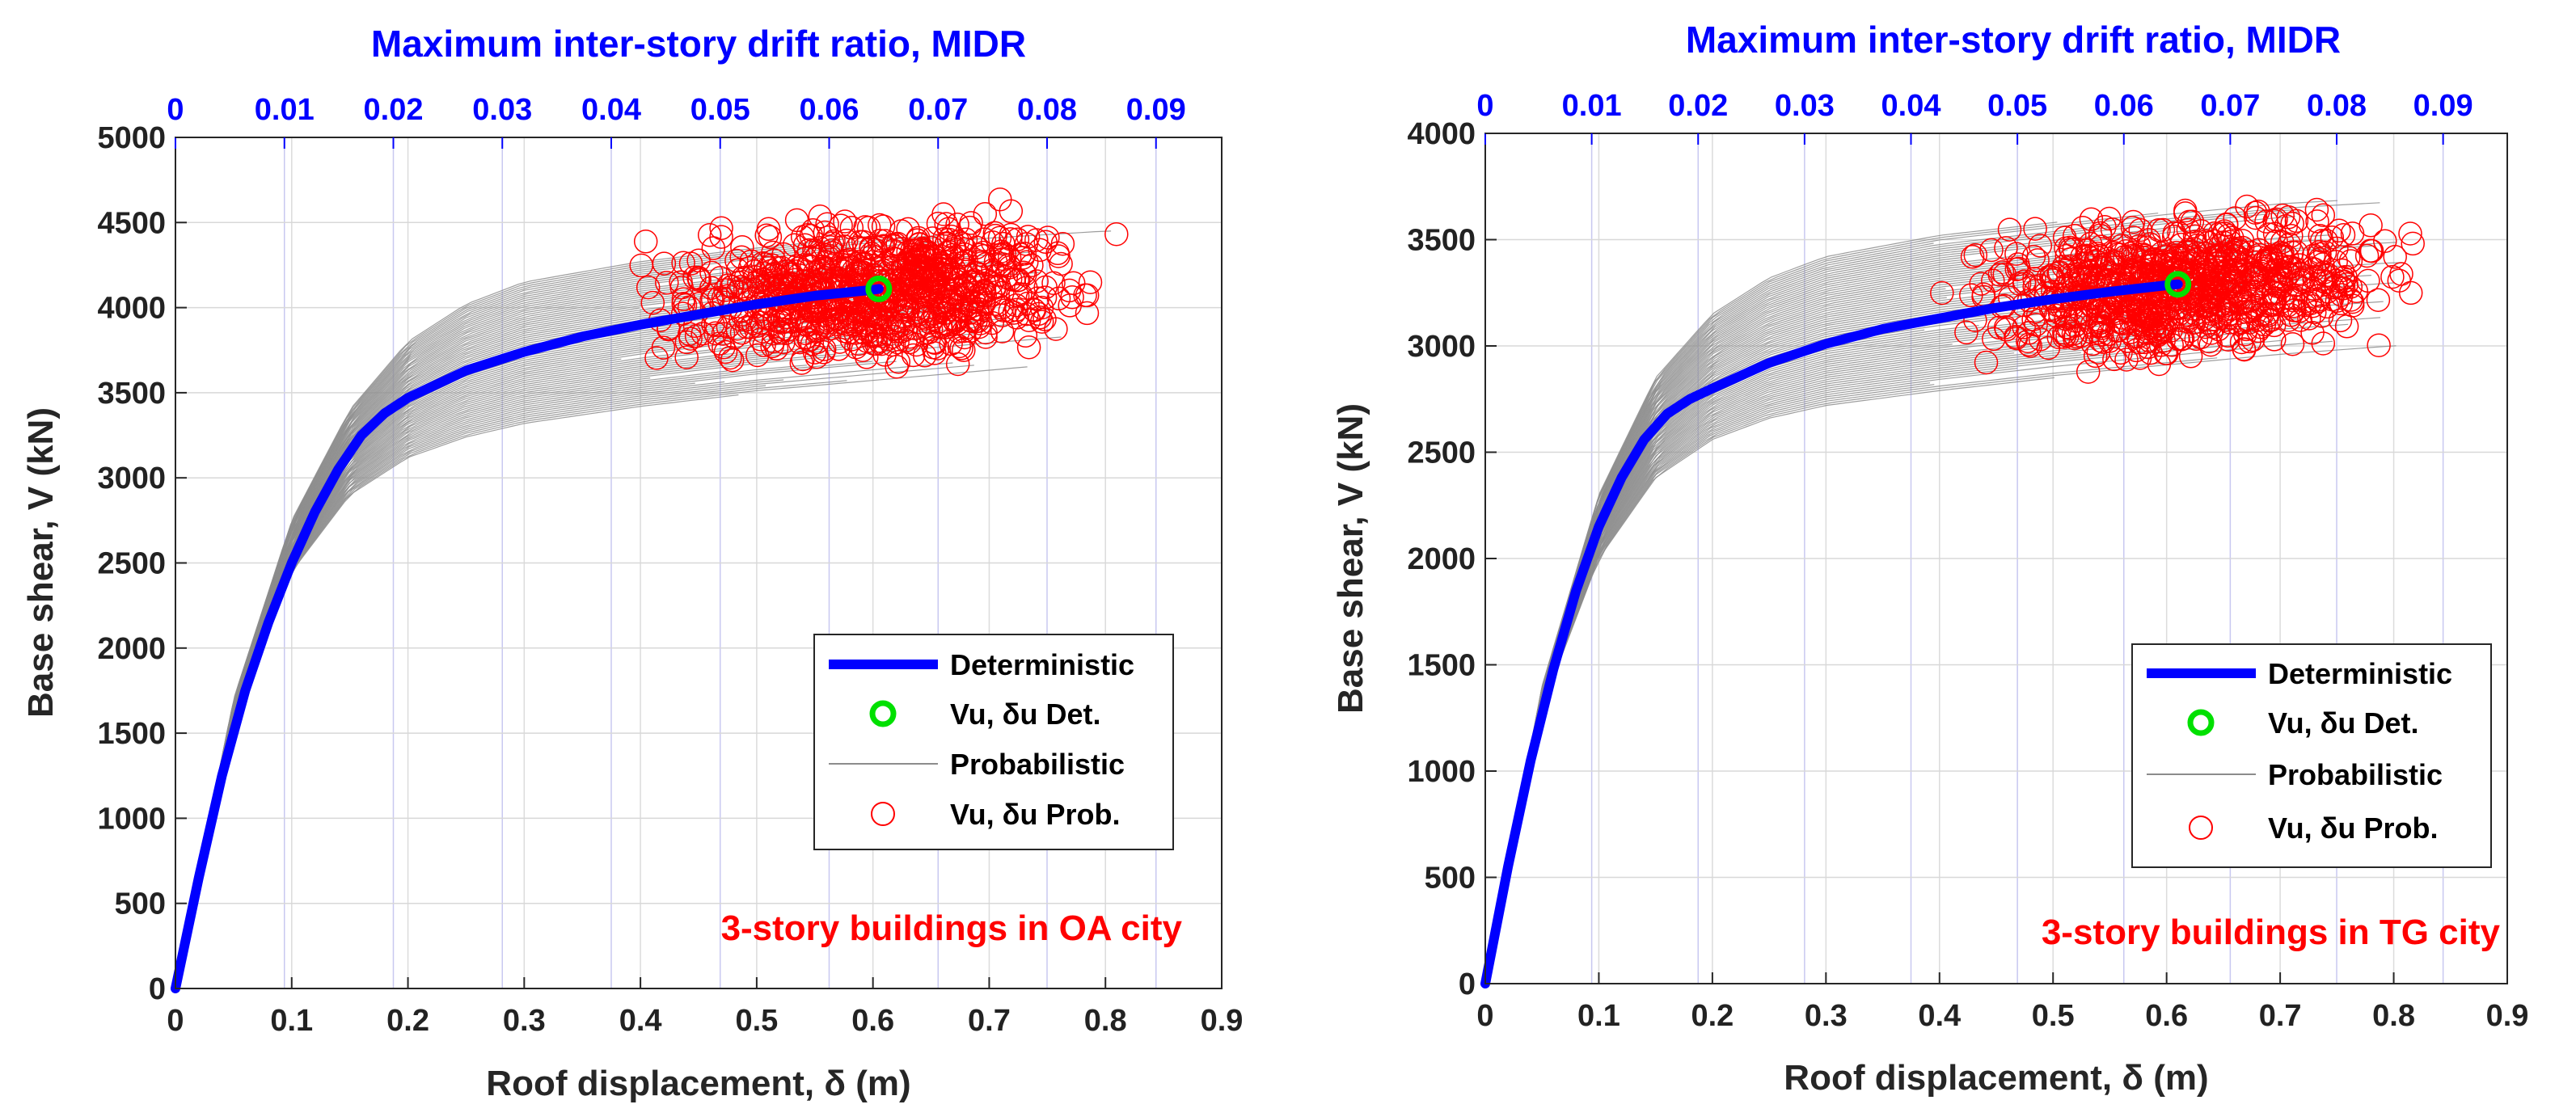 The width and height of the screenshot is (2576, 1117). What do you see at coordinates (883, 713) in the screenshot?
I see `legend-swatch-det-point` at bounding box center [883, 713].